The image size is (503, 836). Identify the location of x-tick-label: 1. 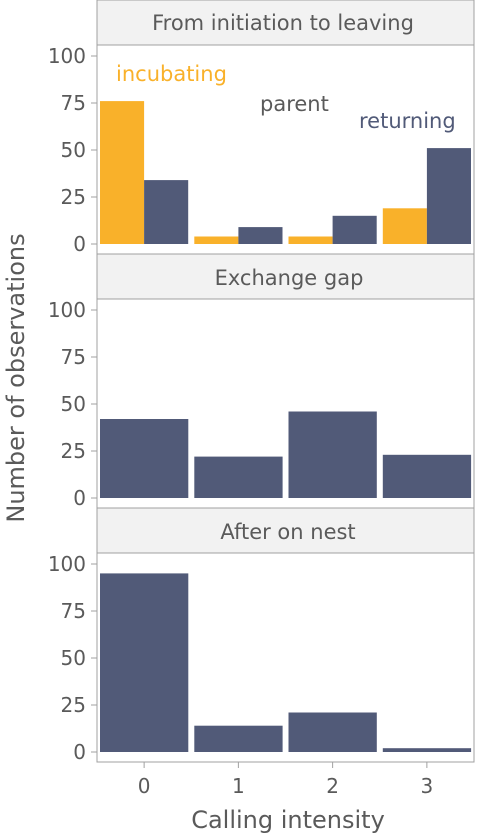
(238, 786).